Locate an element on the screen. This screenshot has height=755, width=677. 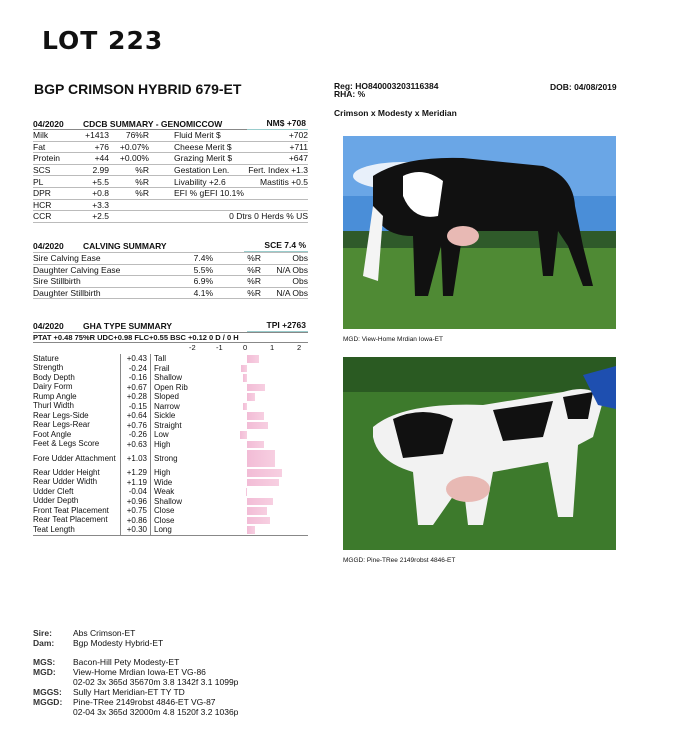
cdcb-cell: Cheese Merit $ is located at coordinates (203, 146).